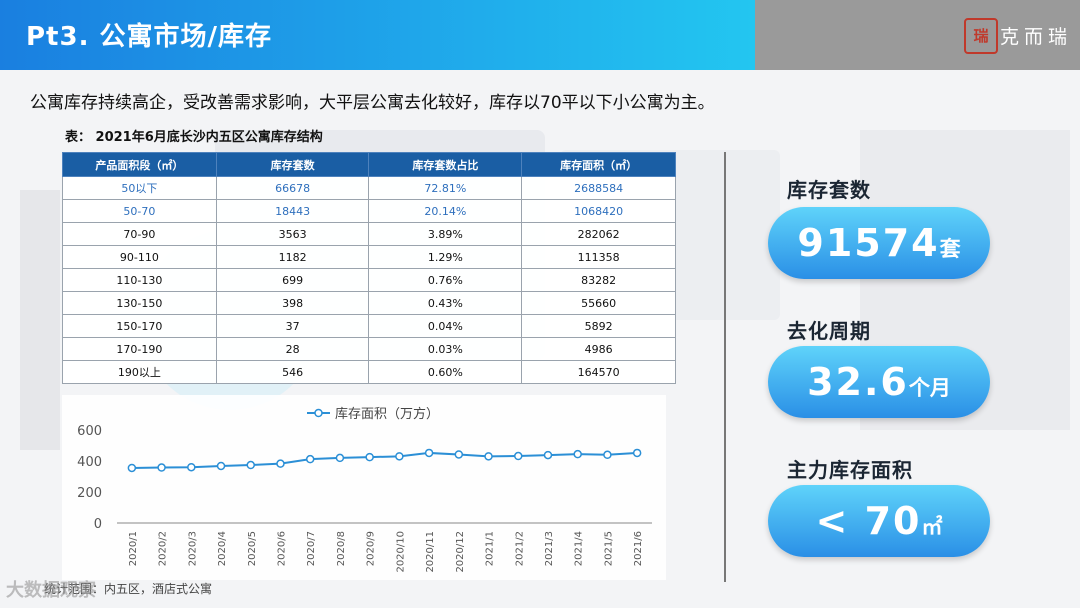 Image resolution: width=1080 pixels, height=608 pixels. I want to click on title-bar: Pt3. 公寓市场/库存, so click(377, 35).